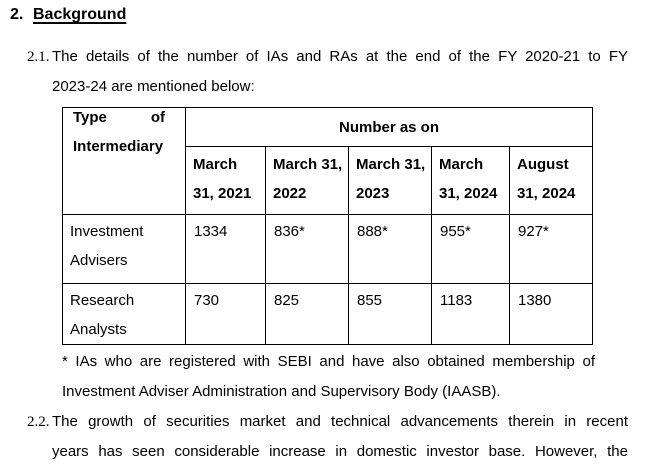  Describe the element at coordinates (470, 180) in the screenshot. I see `column-header-march-31-2024: March 31, 2024` at that location.